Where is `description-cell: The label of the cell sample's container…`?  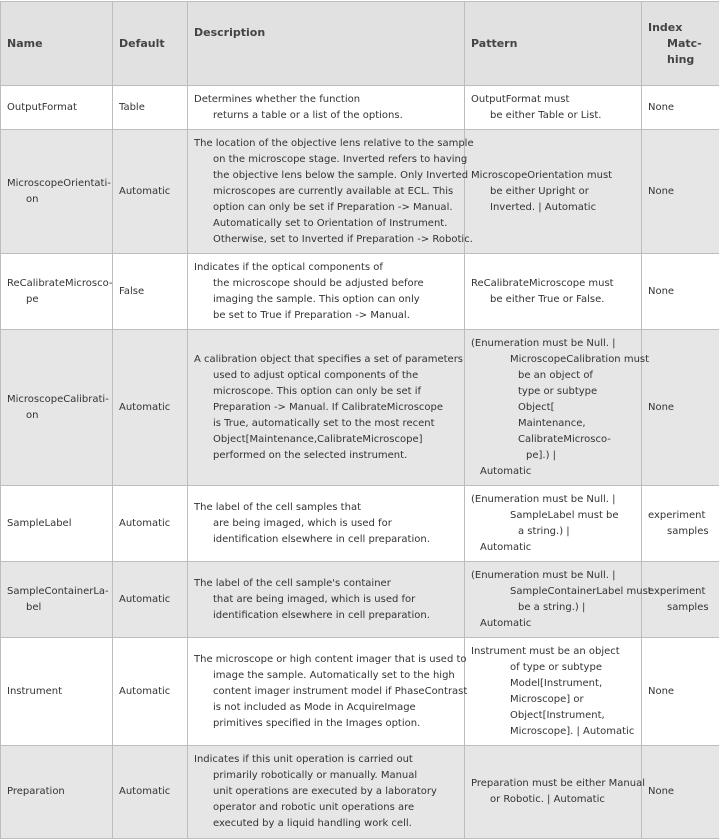
description-cell: The label of the cell sample's container… is located at coordinates (326, 600).